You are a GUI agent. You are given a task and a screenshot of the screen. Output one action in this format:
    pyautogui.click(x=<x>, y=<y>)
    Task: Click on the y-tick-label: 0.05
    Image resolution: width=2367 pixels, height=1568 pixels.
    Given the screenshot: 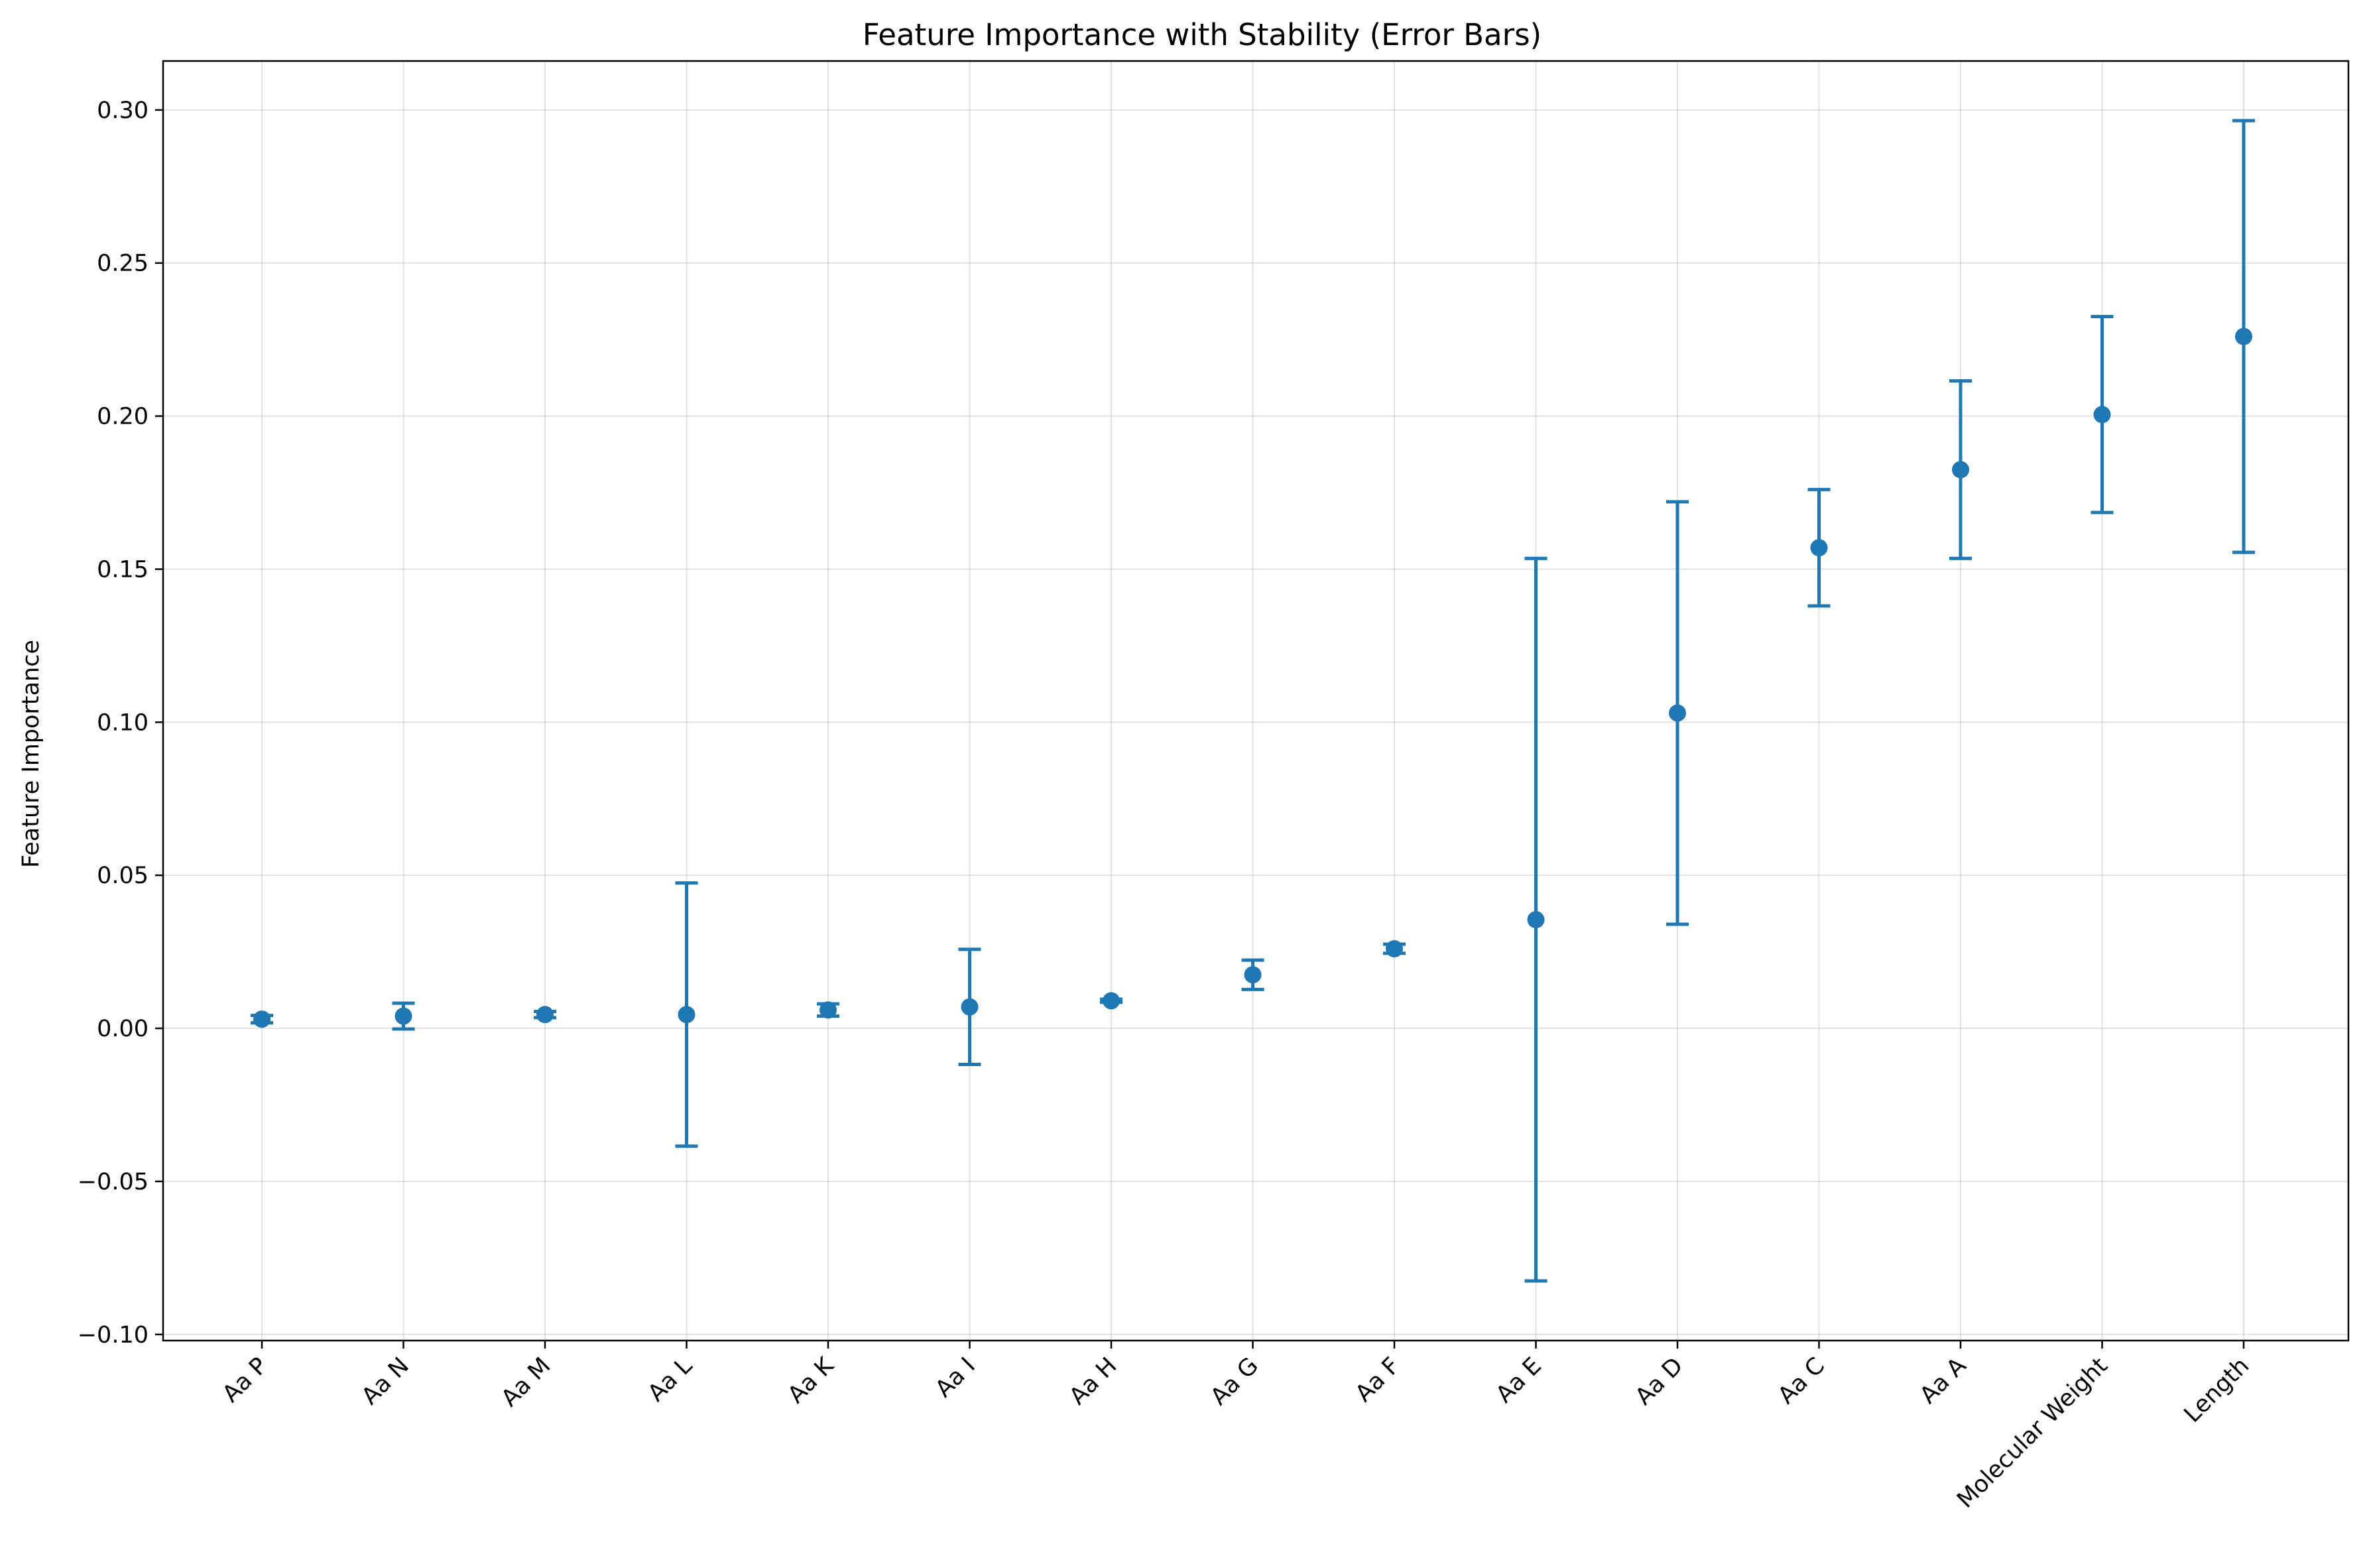 What is the action you would take?
    pyautogui.click(x=123, y=876)
    